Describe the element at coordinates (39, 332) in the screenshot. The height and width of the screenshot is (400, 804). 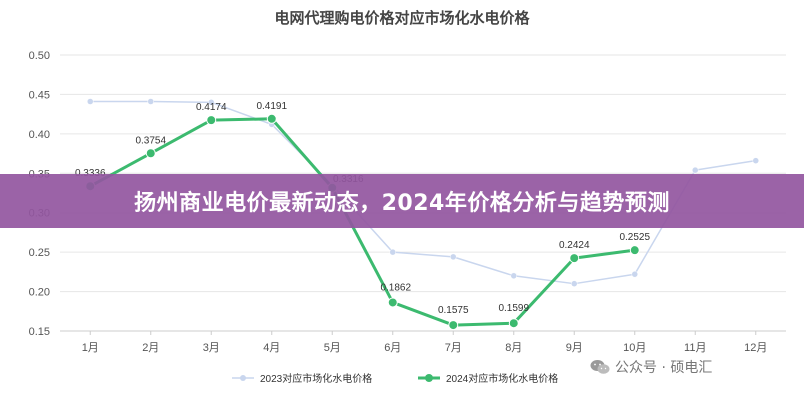
I see `y-tick-label: 0.15` at that location.